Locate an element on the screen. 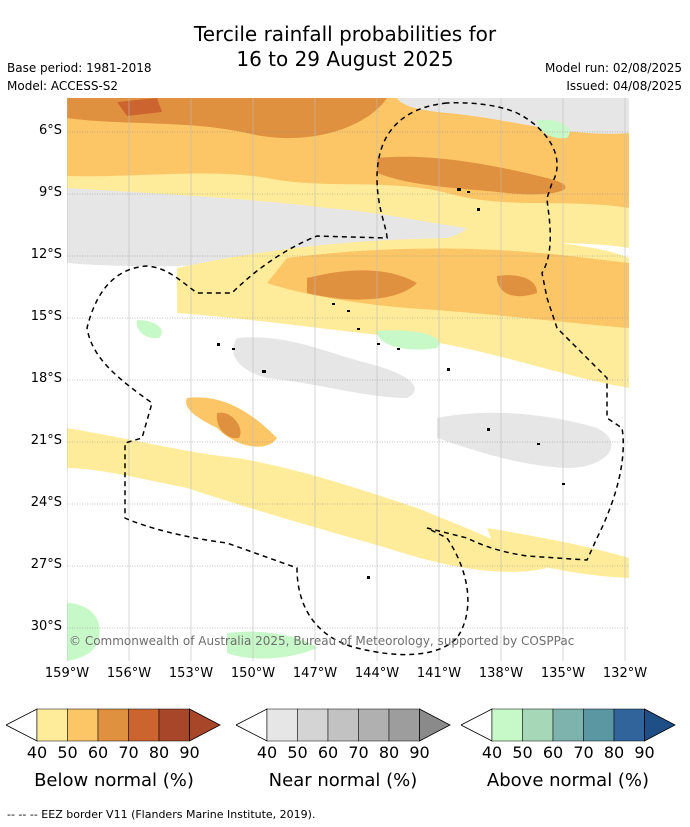 The image size is (690, 827). x-tick-label: 138°W is located at coordinates (501, 673).